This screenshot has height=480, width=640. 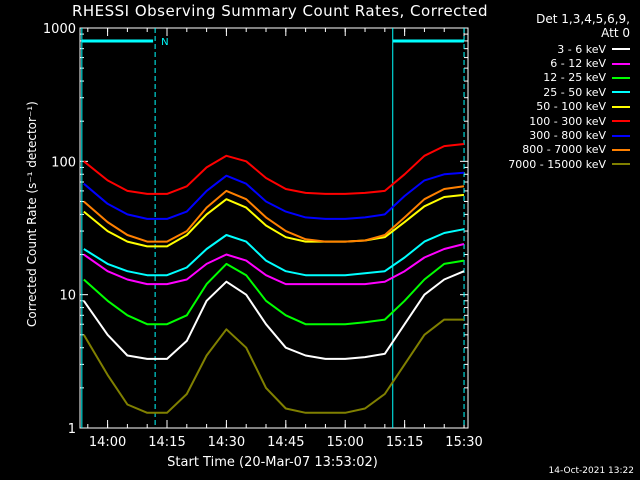 What do you see at coordinates (557, 164) in the screenshot?
I see `legend-label: 7000 - 15000 keV` at bounding box center [557, 164].